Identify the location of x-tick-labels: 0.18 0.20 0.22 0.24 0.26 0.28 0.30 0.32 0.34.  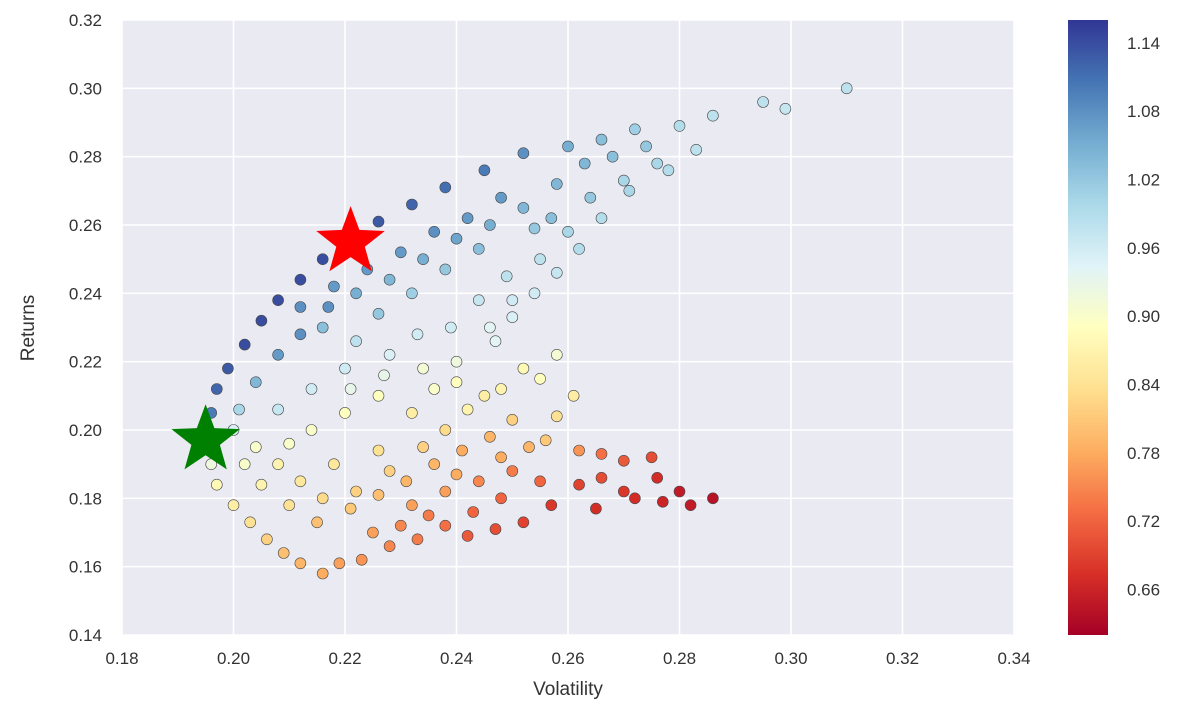
(567, 658).